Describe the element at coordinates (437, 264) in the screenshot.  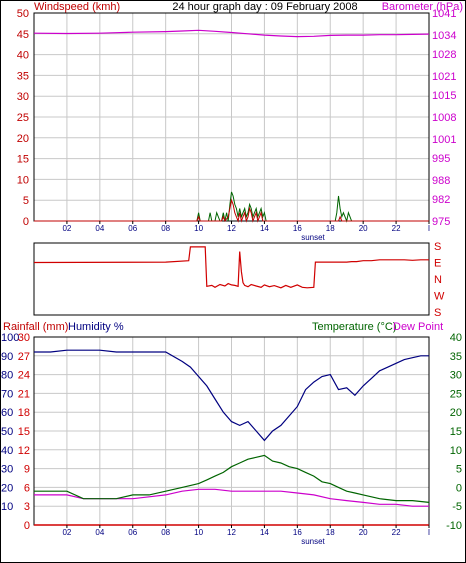
I see `direction-tick-label: E` at that location.